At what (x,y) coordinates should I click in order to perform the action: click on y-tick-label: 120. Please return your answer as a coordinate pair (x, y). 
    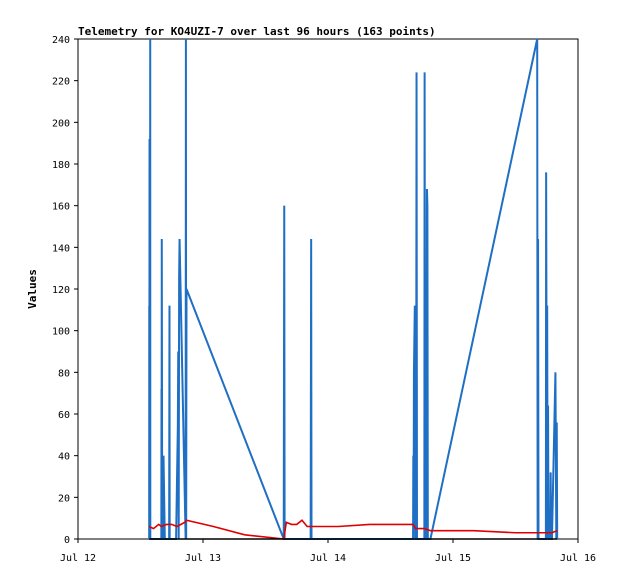
    Looking at the image, I should click on (61, 290).